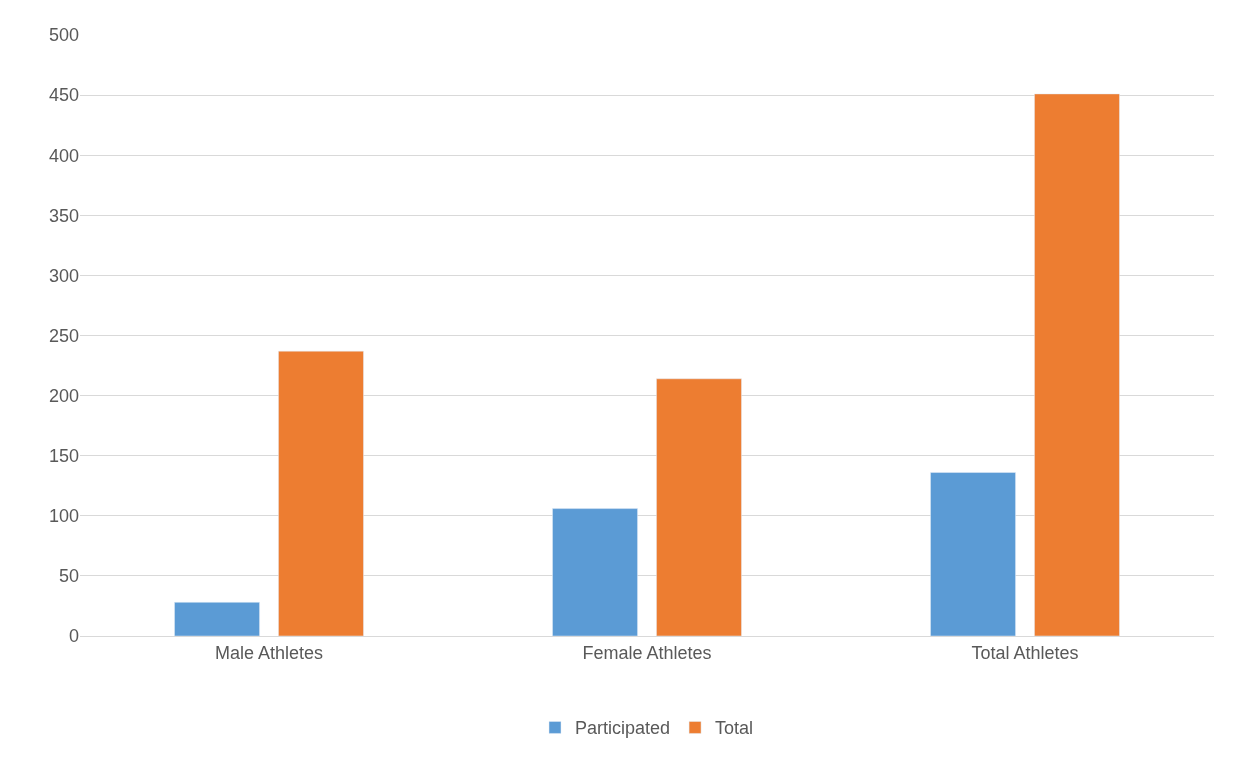 This screenshot has width=1244, height=757. I want to click on y-tick-label: 50, so click(68, 576).